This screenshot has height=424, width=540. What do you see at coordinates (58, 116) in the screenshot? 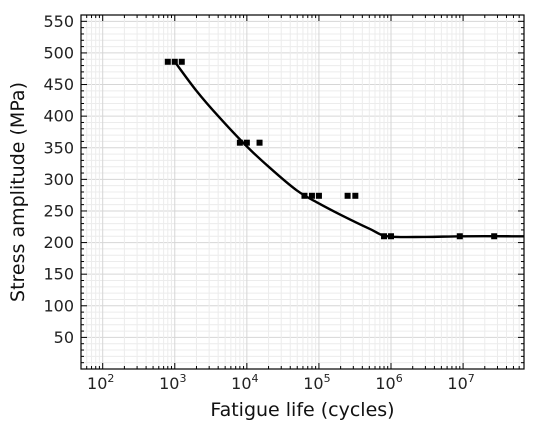
I see `y-tick-label: 400` at bounding box center [58, 116].